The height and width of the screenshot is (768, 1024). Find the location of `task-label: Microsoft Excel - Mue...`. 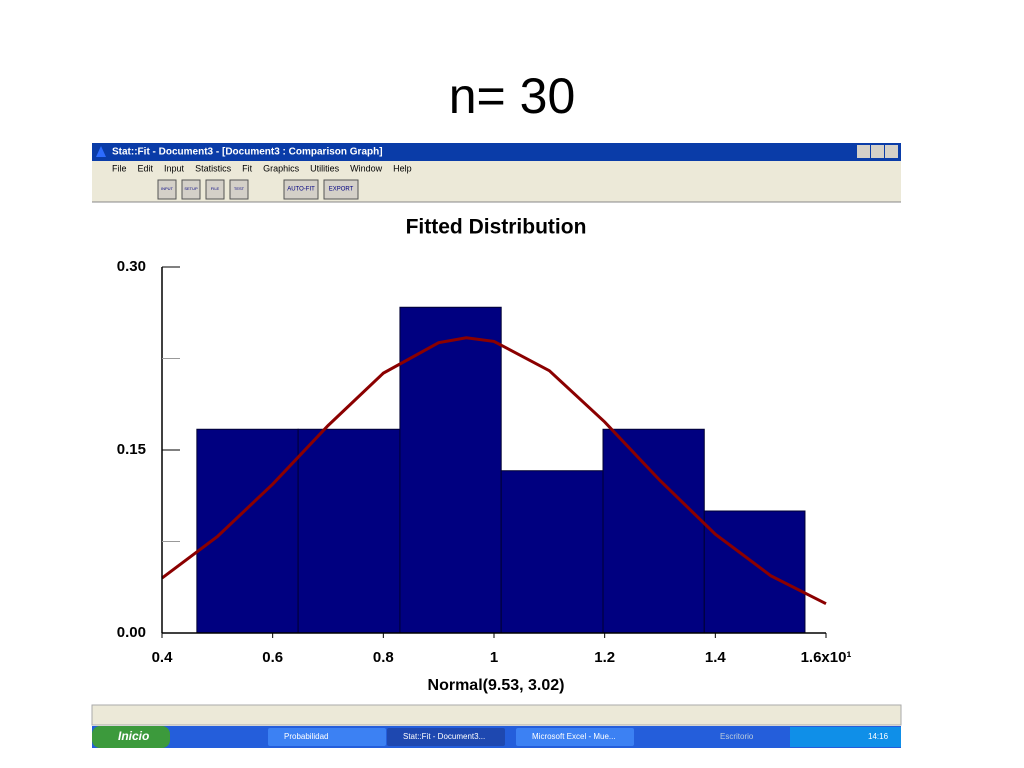

task-label: Microsoft Excel - Mue... is located at coordinates (574, 736).